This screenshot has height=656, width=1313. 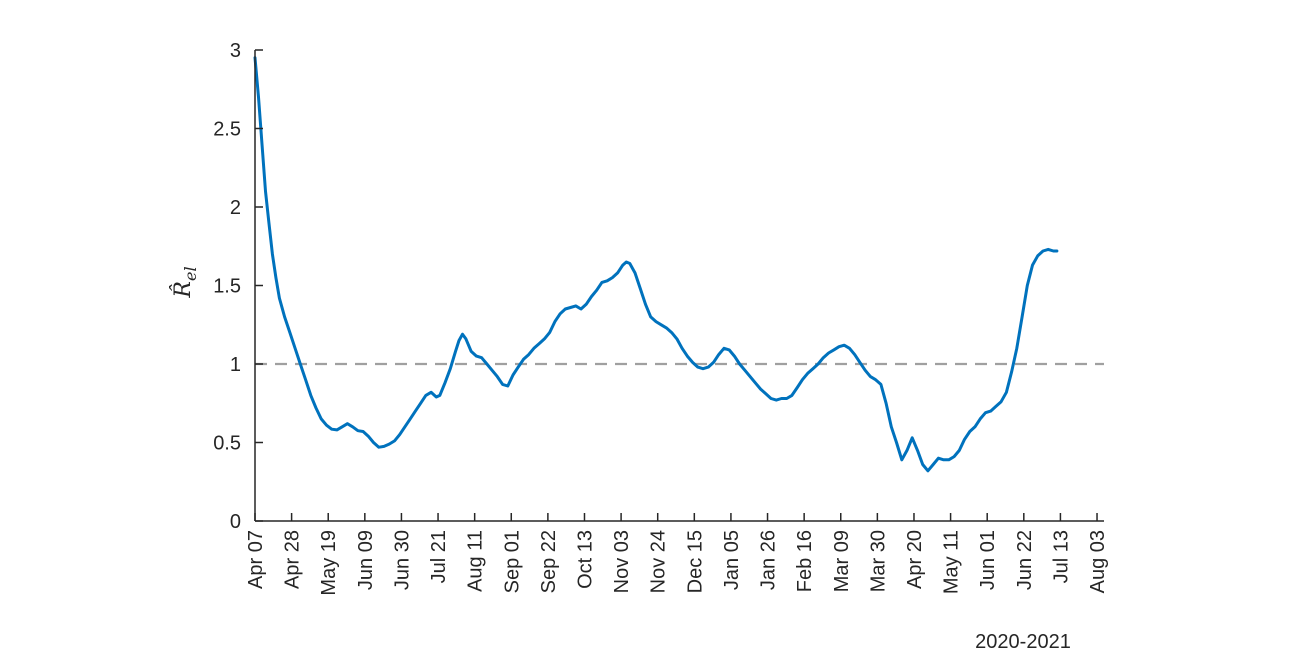 I want to click on x-tick-label: Sep 01, so click(x=512, y=561).